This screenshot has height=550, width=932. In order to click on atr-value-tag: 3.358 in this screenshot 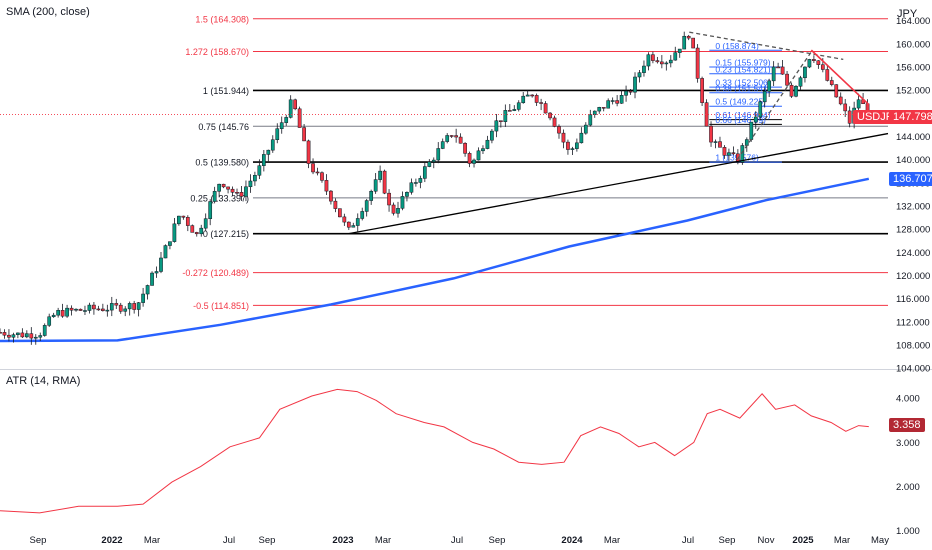, I will do `click(907, 425)`.